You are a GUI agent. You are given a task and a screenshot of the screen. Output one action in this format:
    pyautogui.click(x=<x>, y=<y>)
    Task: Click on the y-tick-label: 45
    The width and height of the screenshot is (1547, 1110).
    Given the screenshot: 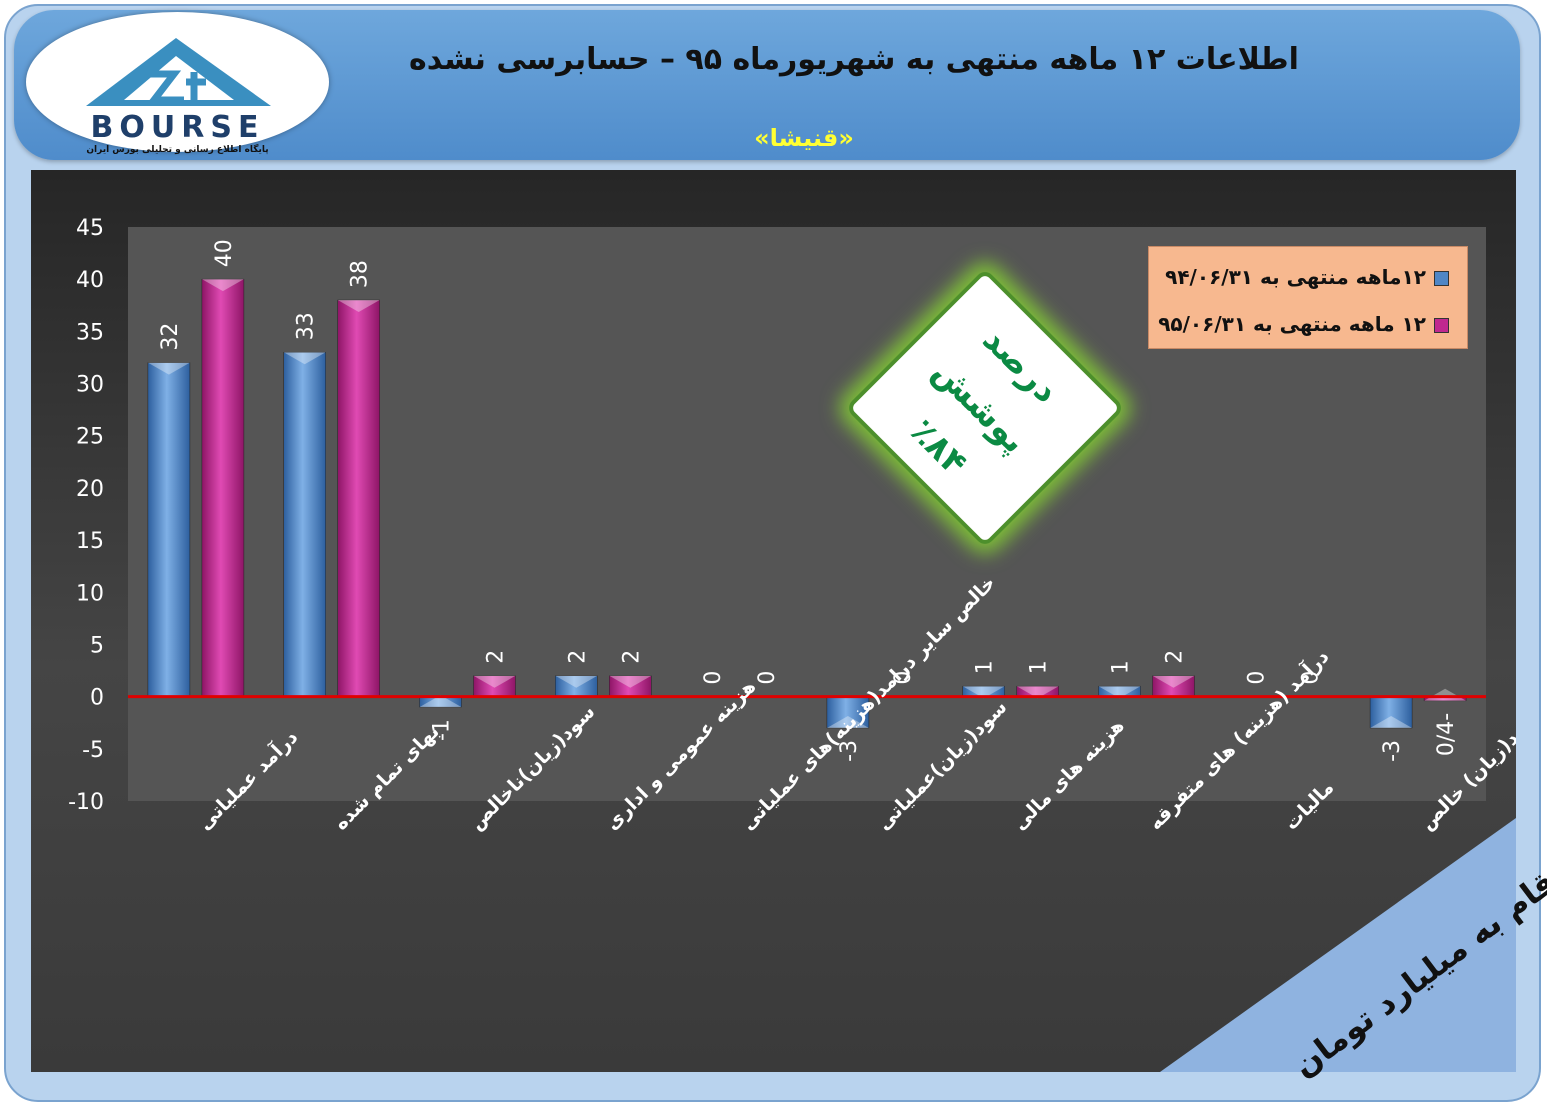 What is the action you would take?
    pyautogui.click(x=90, y=228)
    